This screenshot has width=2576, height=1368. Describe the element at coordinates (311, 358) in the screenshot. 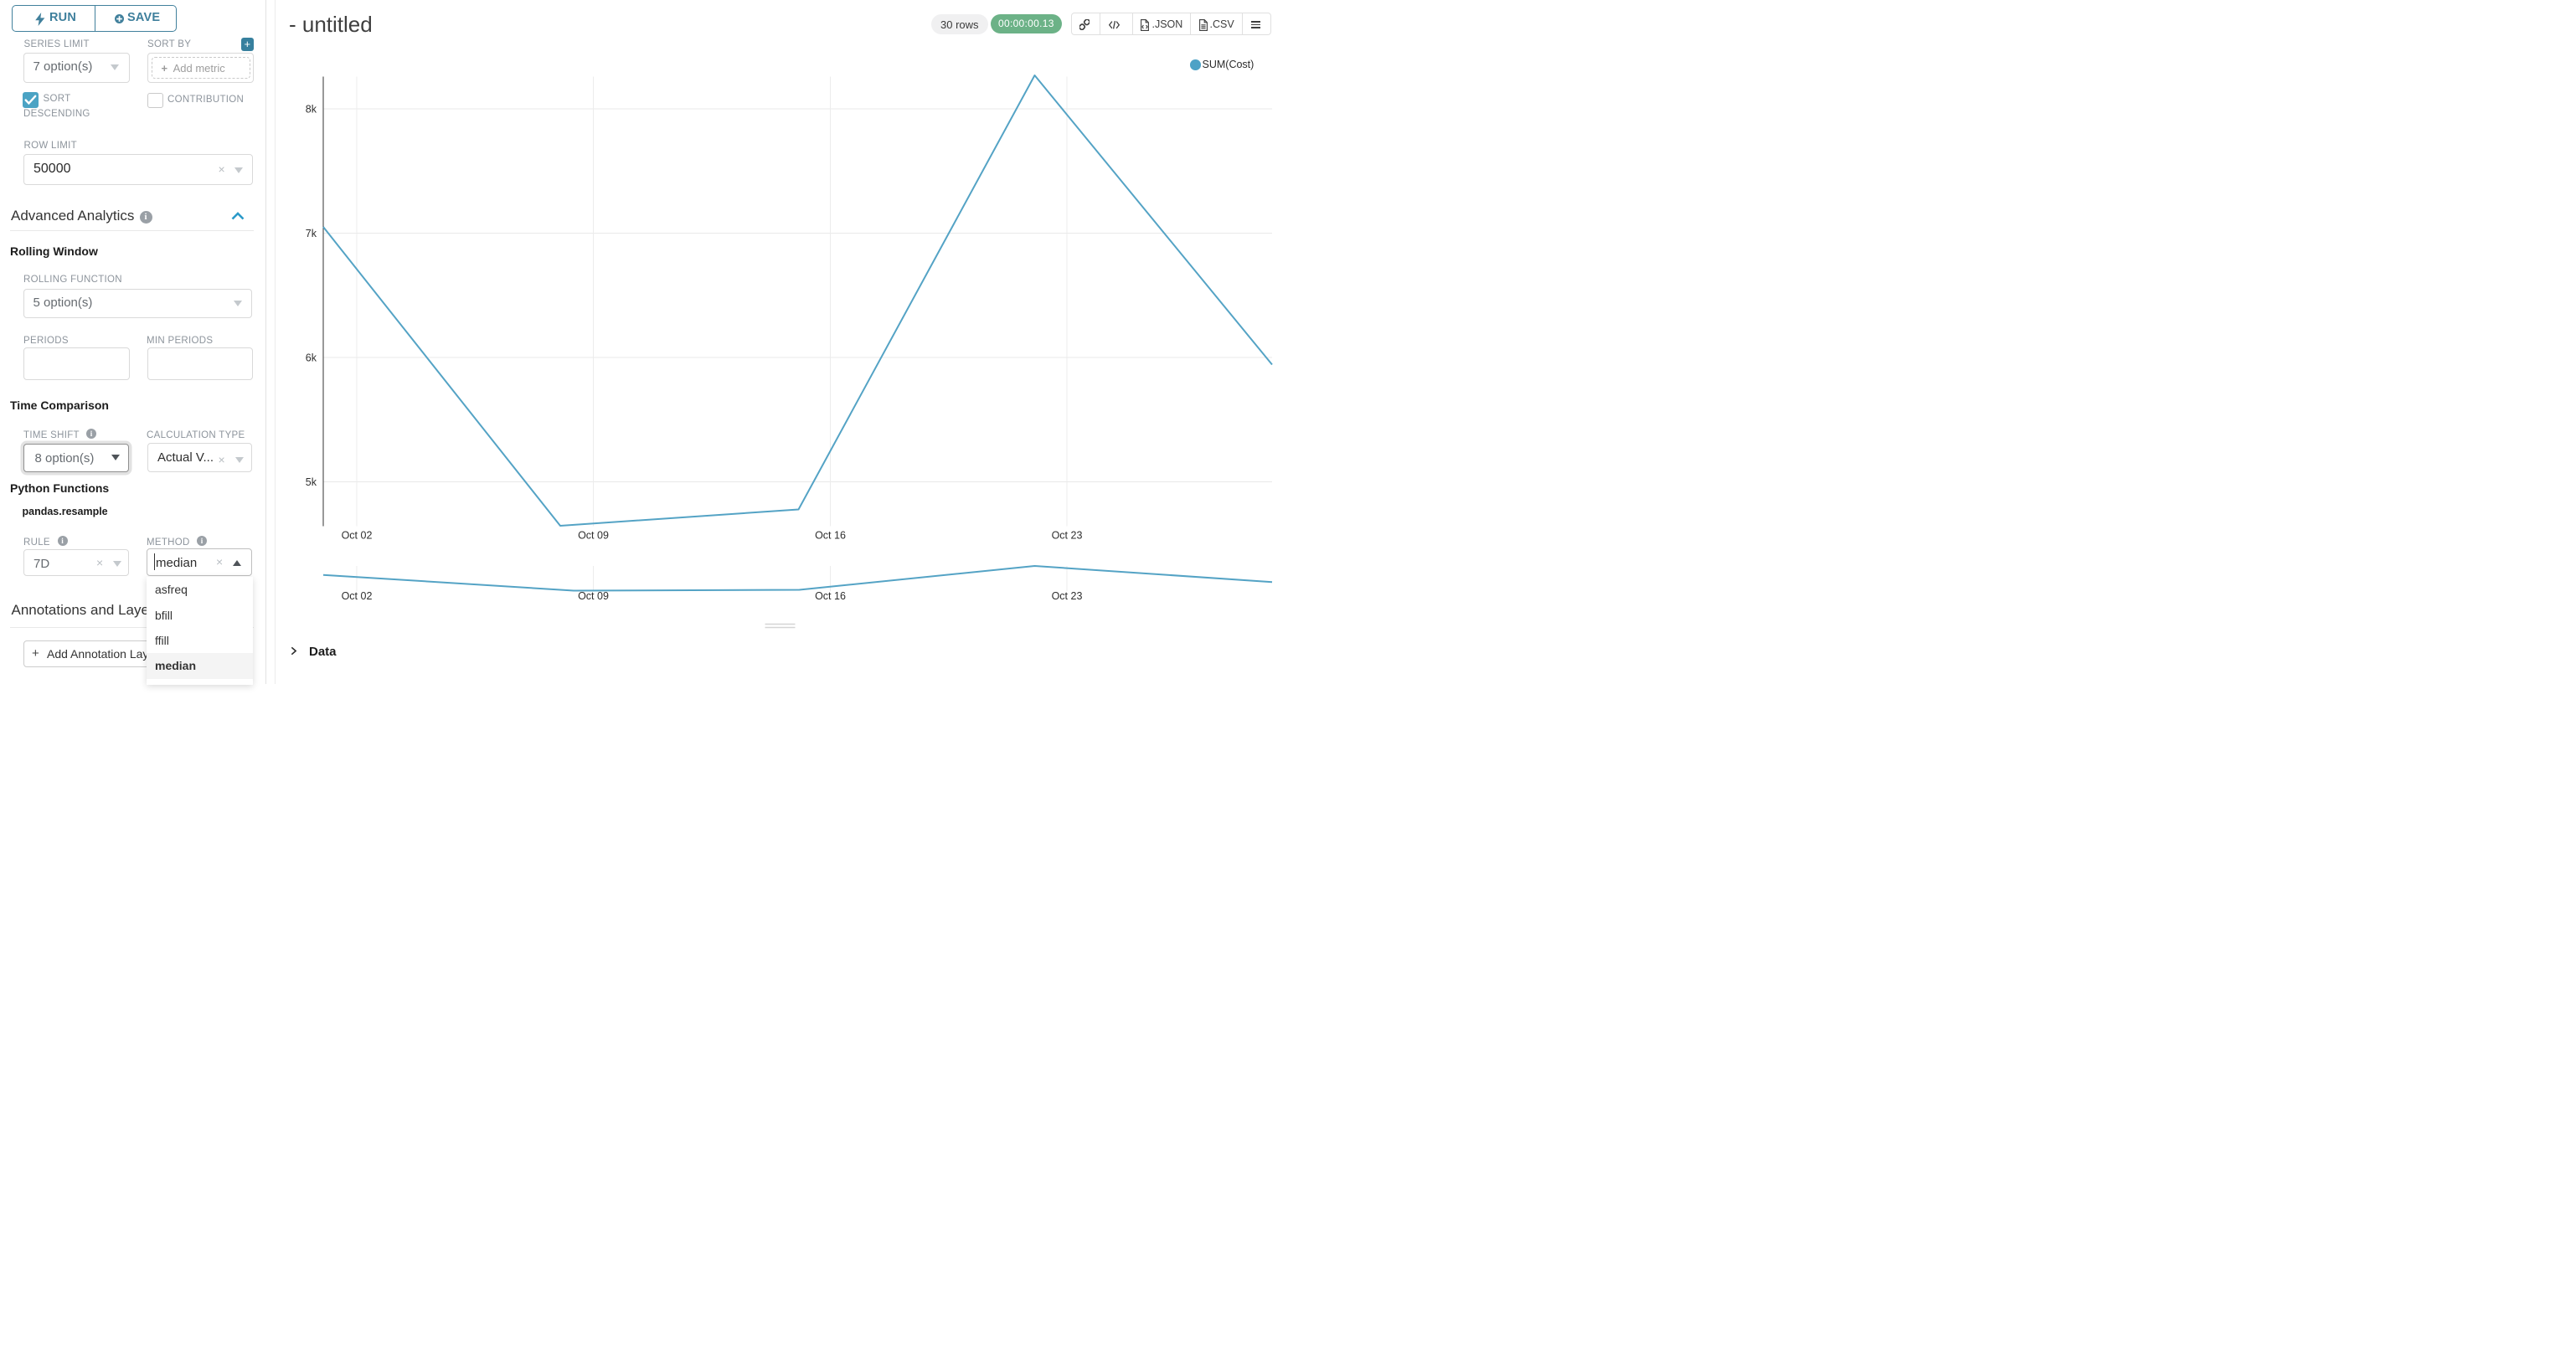

I see `svg-text: 6k` at that location.